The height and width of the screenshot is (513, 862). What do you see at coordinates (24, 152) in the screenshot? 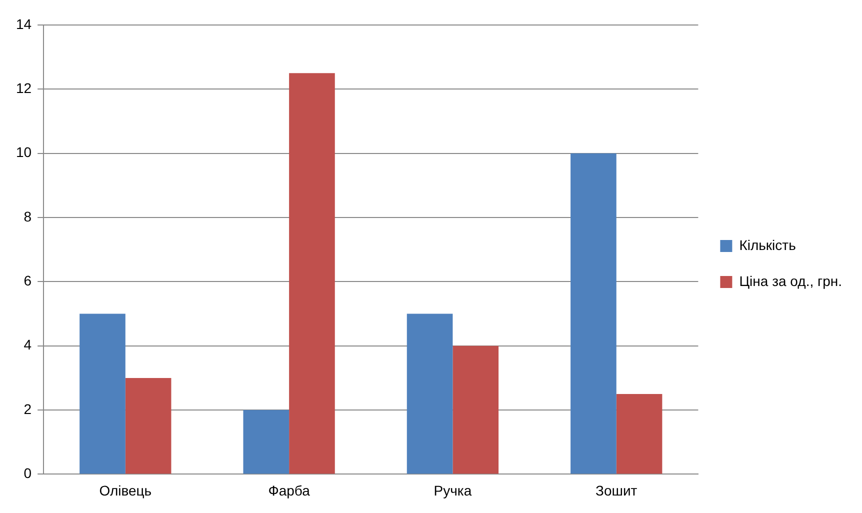
I see `y-tick-label: 10` at bounding box center [24, 152].